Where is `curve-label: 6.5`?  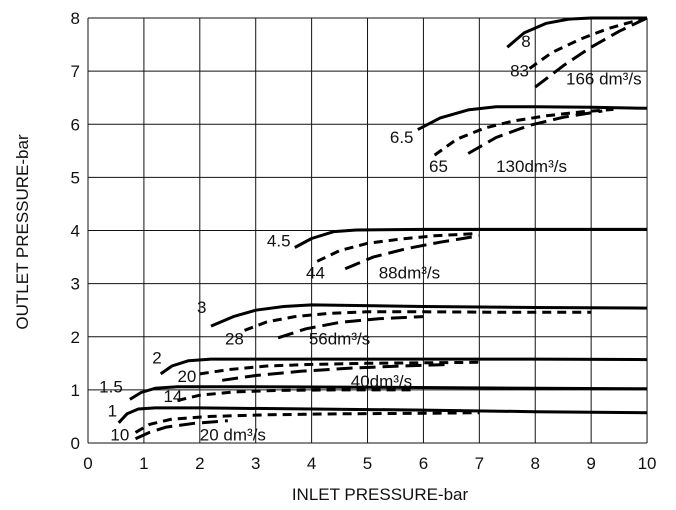
curve-label: 6.5 is located at coordinates (402, 137).